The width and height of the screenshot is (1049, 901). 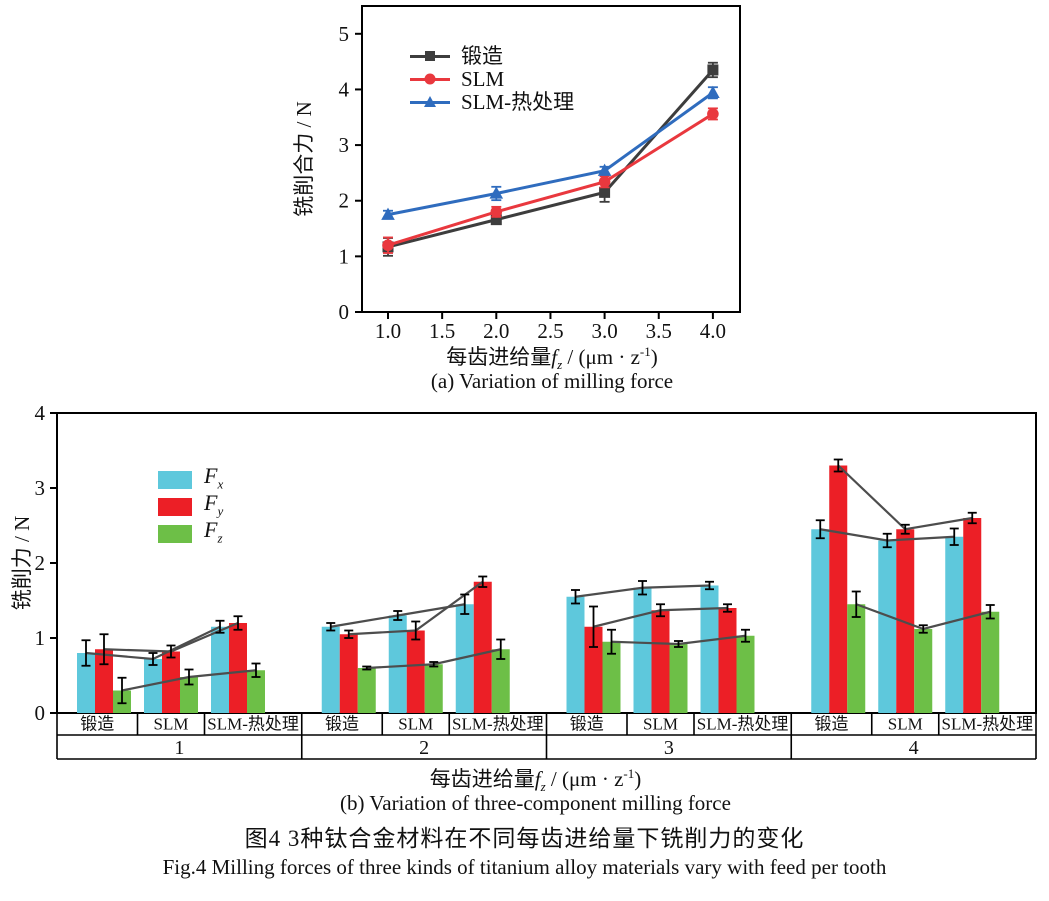 I want to click on legend-label: Fy, so click(x=214, y=504).